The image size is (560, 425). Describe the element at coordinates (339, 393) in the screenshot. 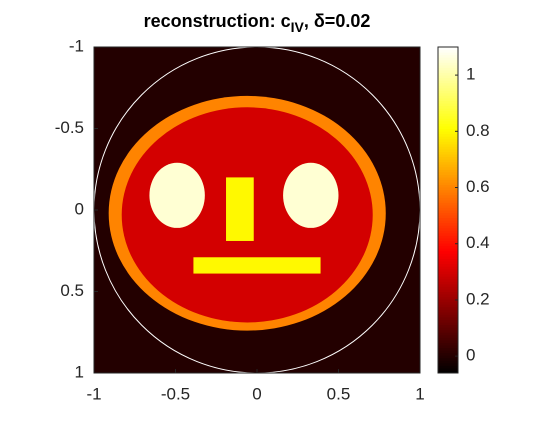

I see `x-tick-label: 0.5` at that location.